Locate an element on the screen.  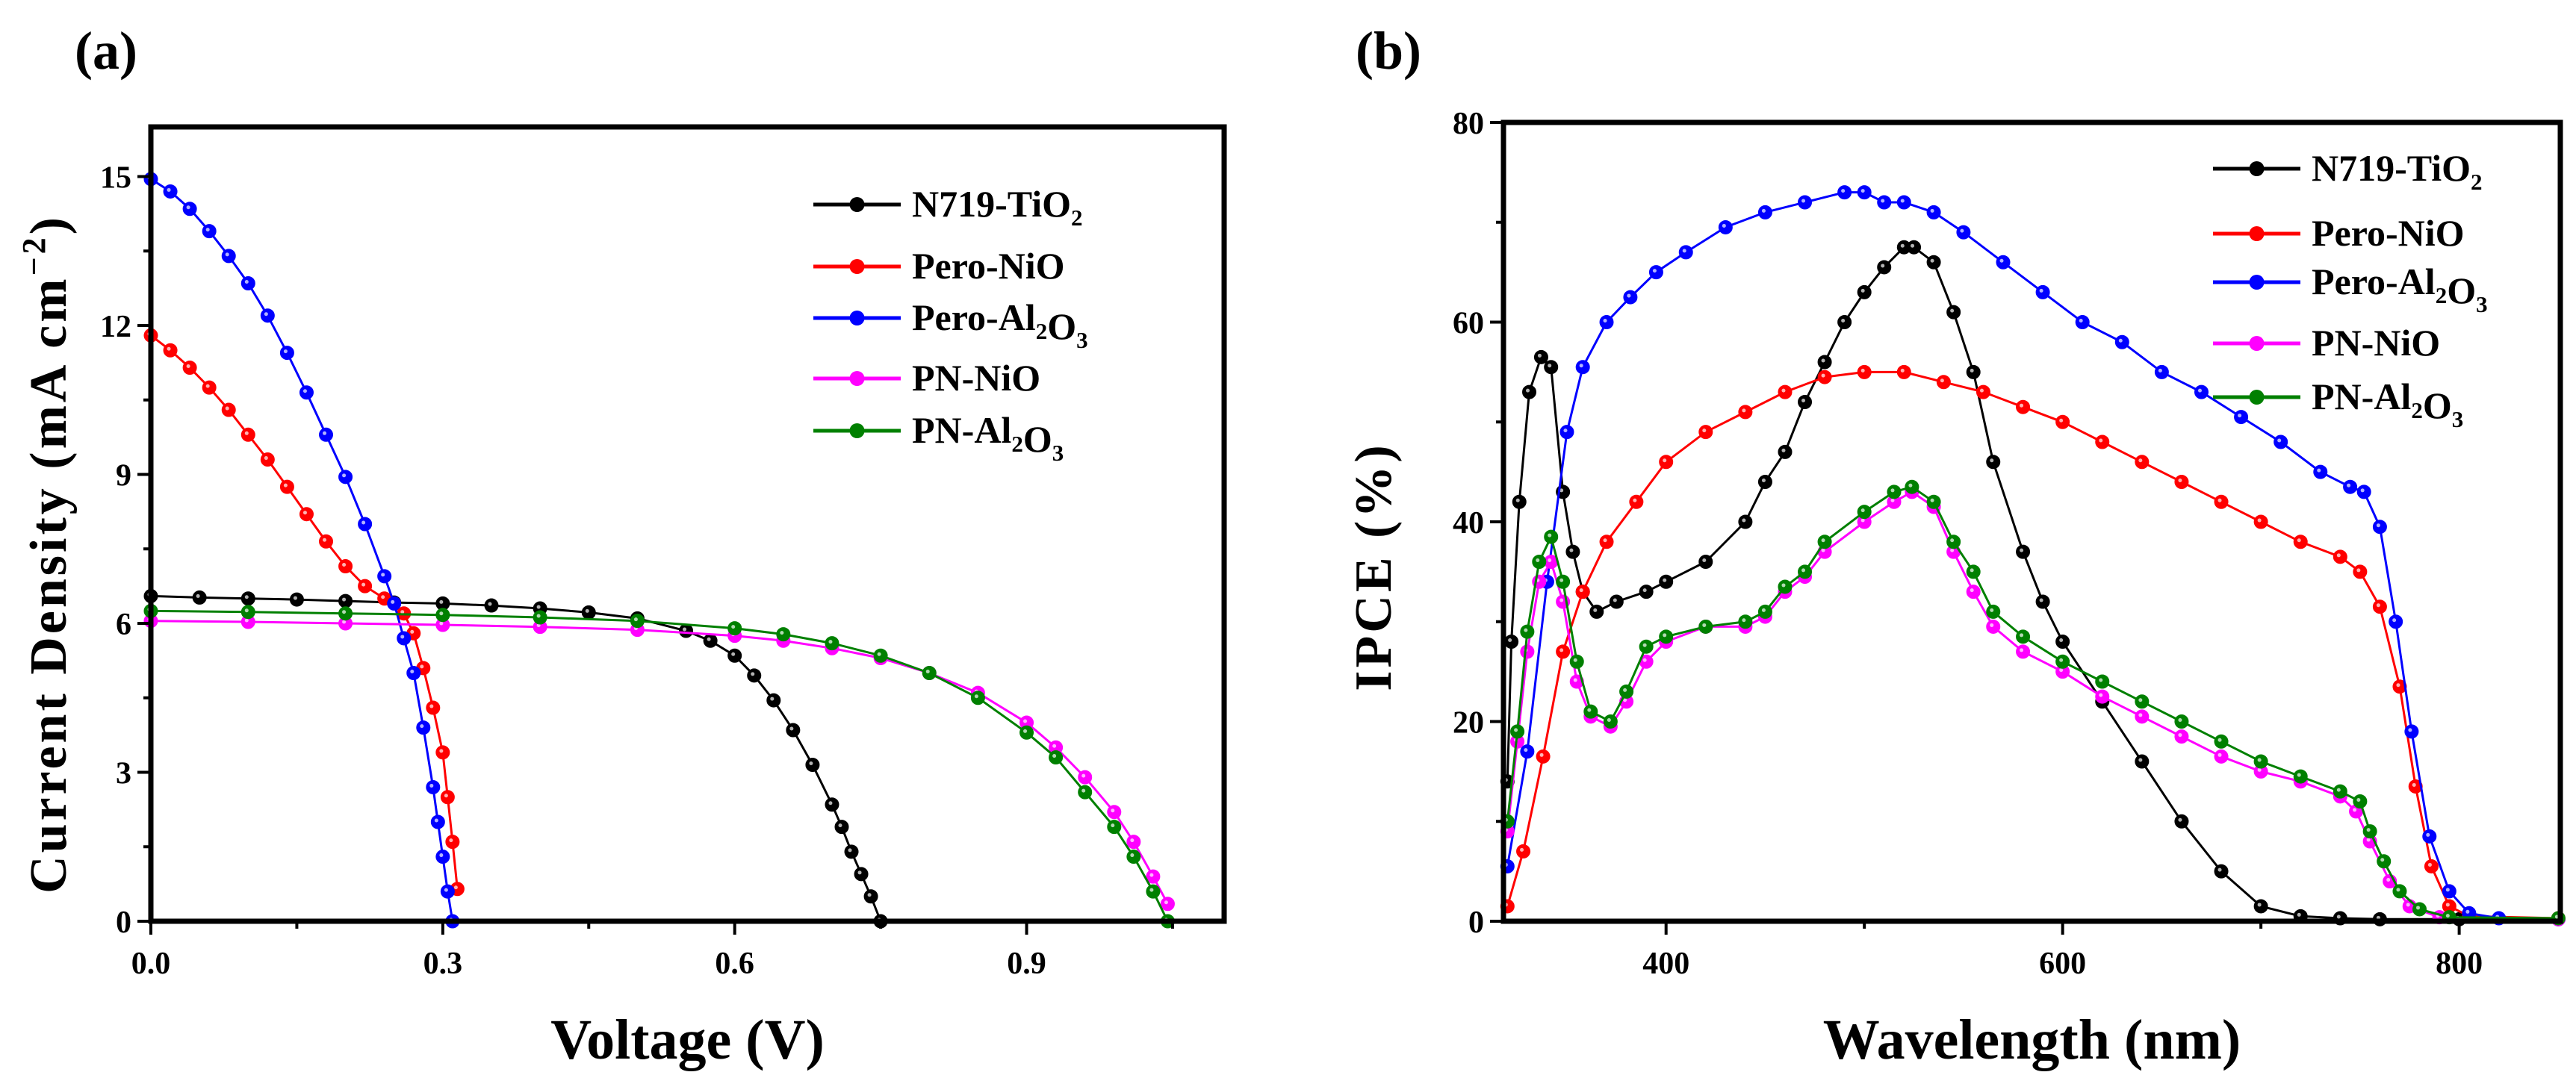
series-pn-nio is located at coordinates (659, 763).